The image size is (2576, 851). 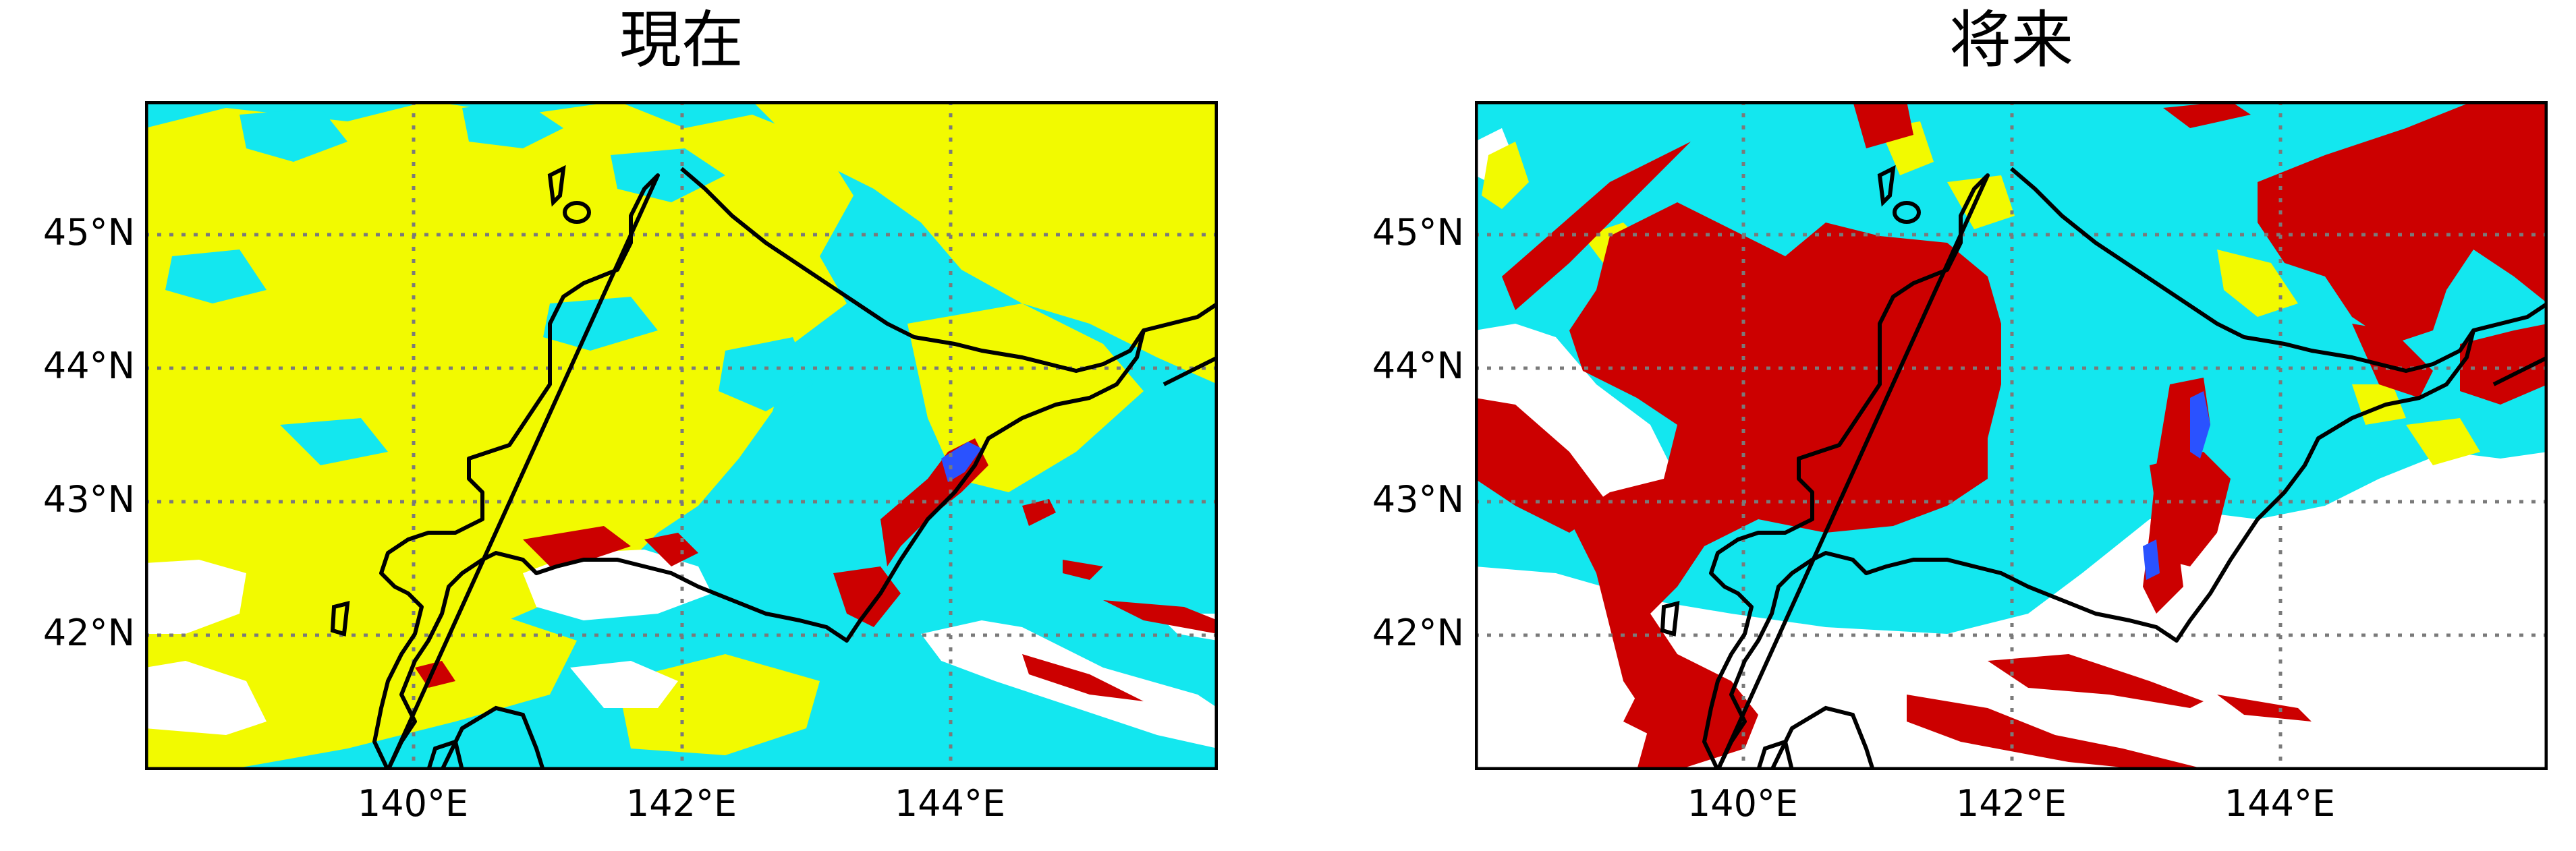 What do you see at coordinates (1785, 486) in the screenshot?
I see `field-red-main` at bounding box center [1785, 486].